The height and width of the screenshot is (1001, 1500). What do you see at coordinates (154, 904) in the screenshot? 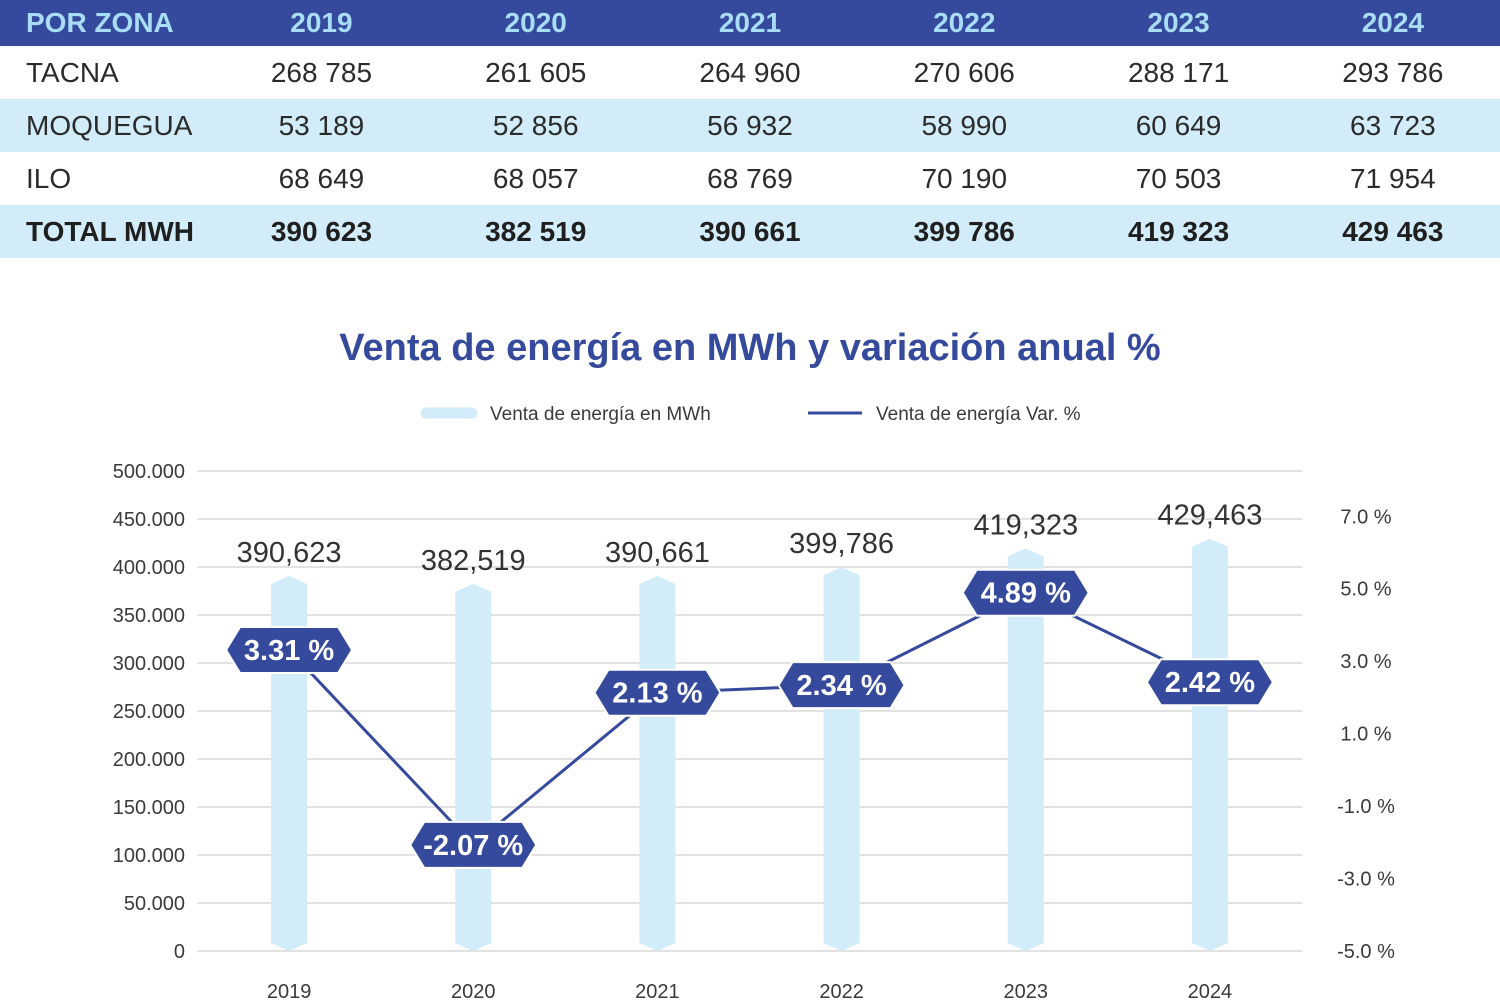
I see `left-tick-label: 50.000` at bounding box center [154, 904].